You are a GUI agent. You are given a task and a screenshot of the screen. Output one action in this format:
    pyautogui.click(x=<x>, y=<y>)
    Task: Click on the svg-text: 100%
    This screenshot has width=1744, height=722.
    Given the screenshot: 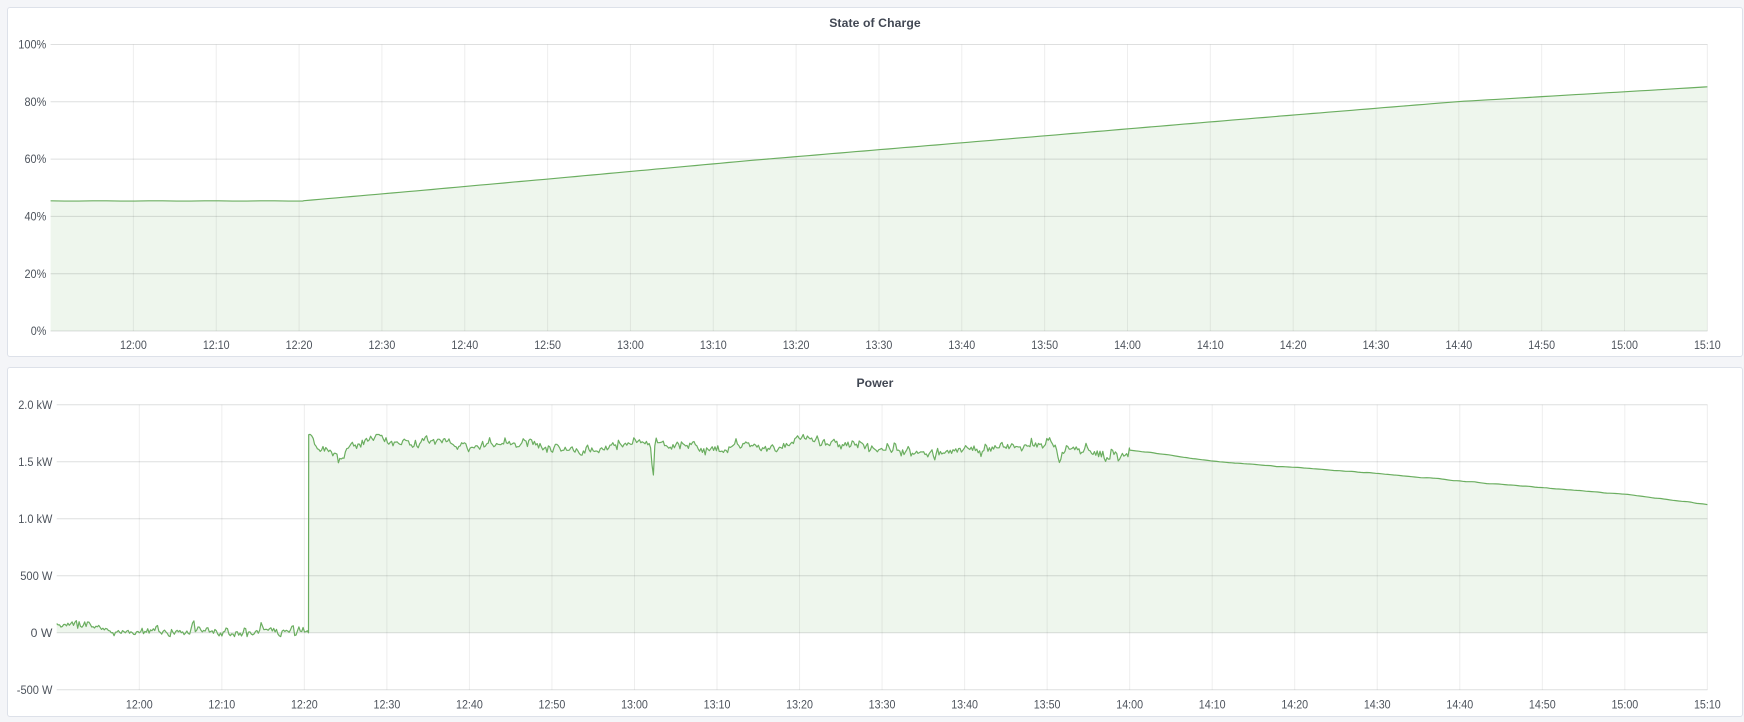 What is the action you would take?
    pyautogui.click(x=32, y=46)
    